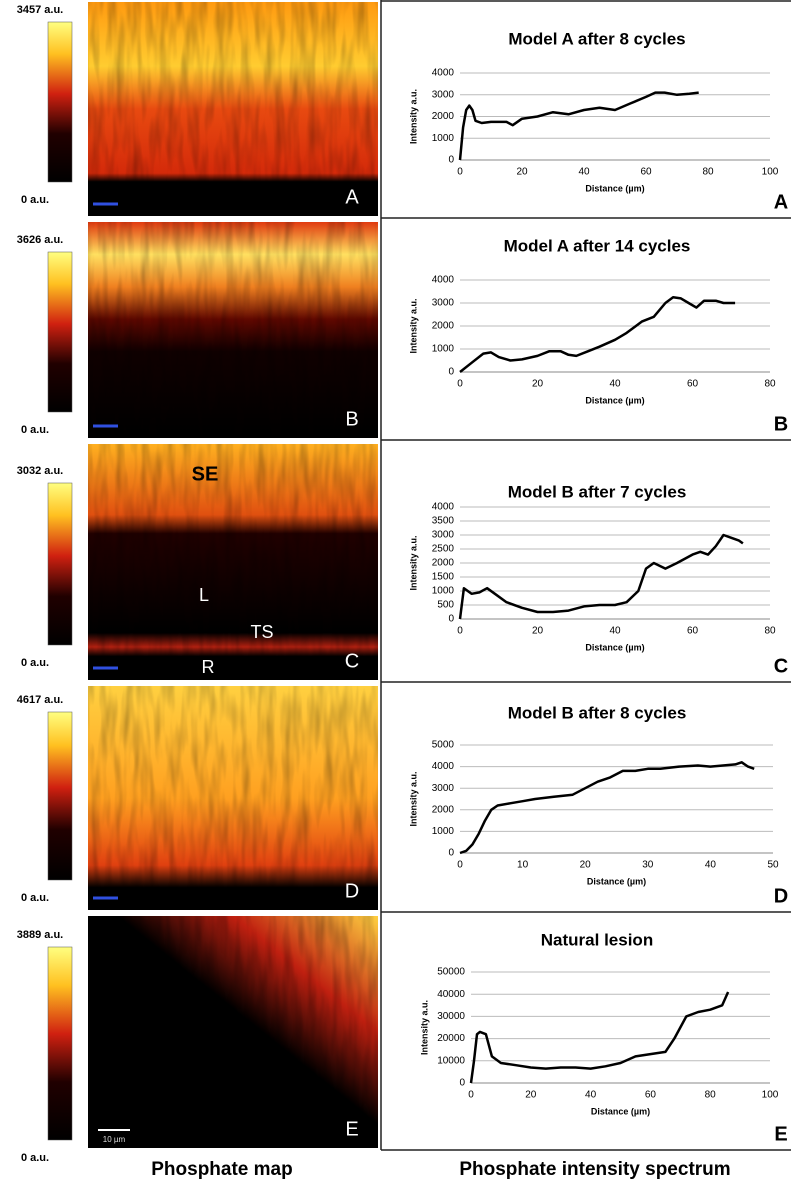 This screenshot has height=1196, width=791. What do you see at coordinates (40, 471) in the screenshot?
I see `colorbar-max-label: 3032 a.u.` at bounding box center [40, 471].